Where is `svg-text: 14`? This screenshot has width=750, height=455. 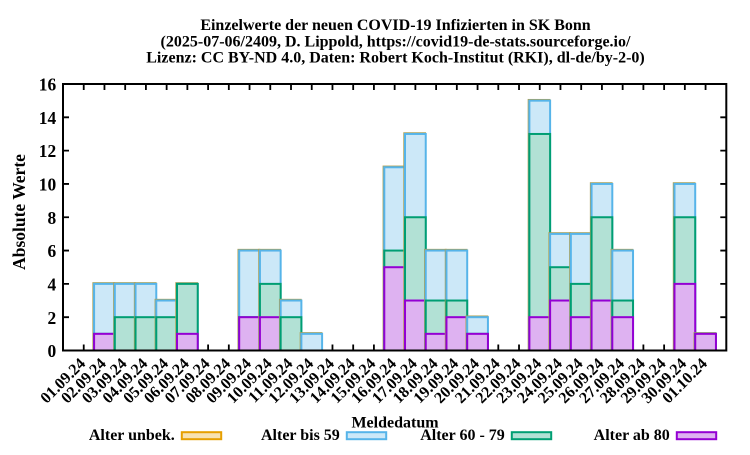
svg-text: 14 is located at coordinates (48, 118).